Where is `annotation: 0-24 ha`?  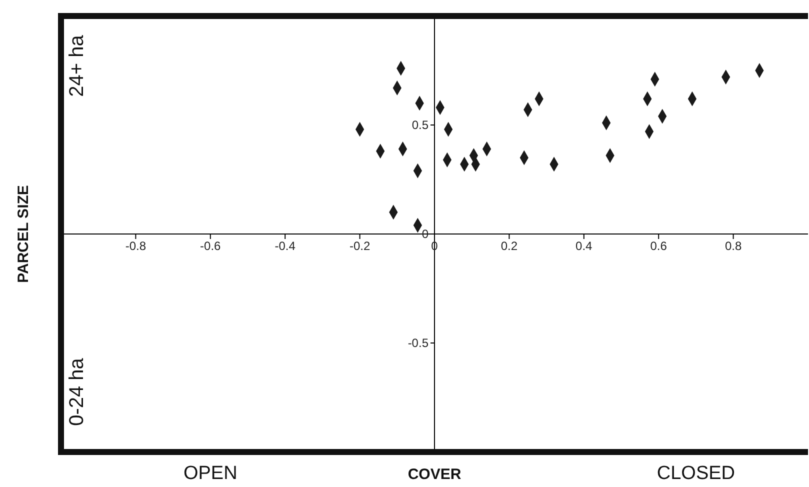 annotation: 0-24 ha is located at coordinates (77, 391).